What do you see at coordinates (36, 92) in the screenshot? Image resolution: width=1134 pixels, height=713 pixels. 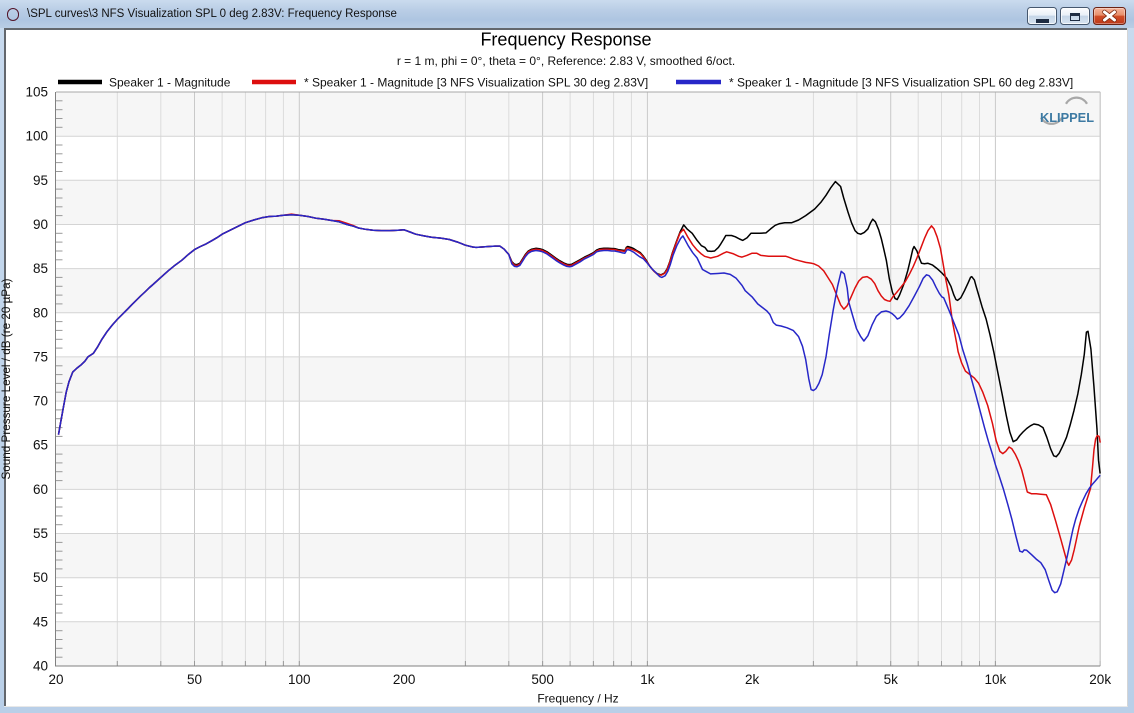 I see `svg-text: 105` at bounding box center [36, 92].